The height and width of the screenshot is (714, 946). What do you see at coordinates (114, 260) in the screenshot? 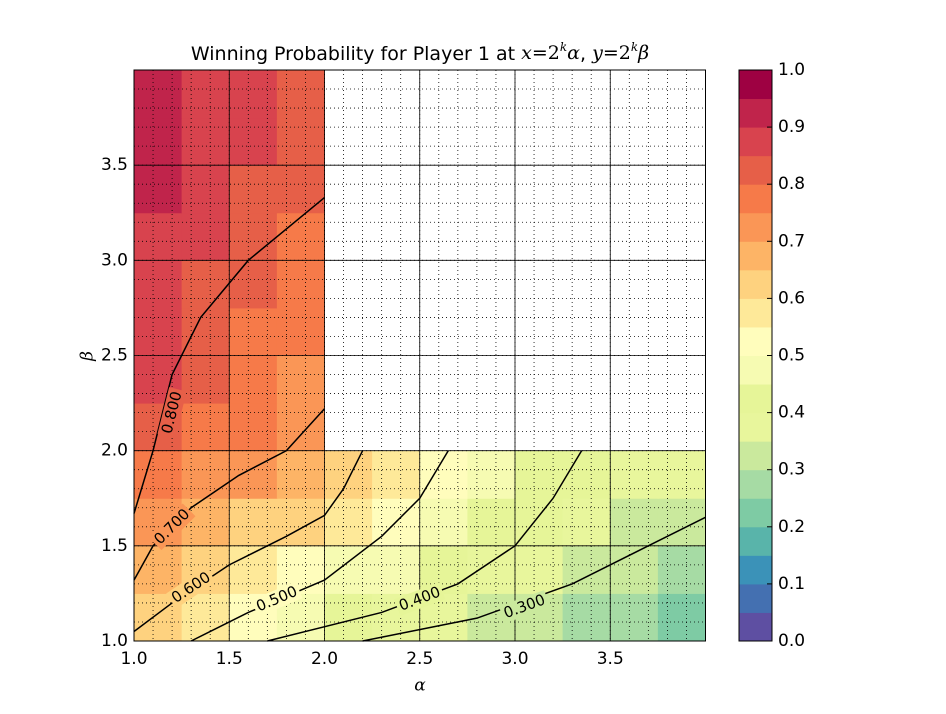
I see `y-tick-label: 3.0` at bounding box center [114, 260].